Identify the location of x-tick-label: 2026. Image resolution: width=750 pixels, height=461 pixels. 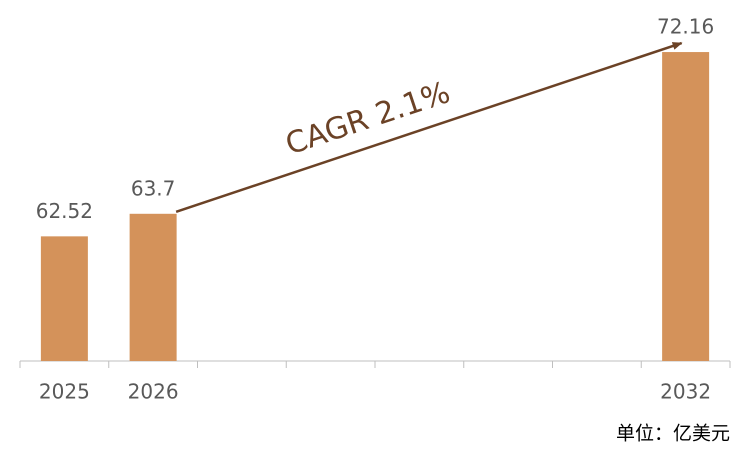
(153, 392).